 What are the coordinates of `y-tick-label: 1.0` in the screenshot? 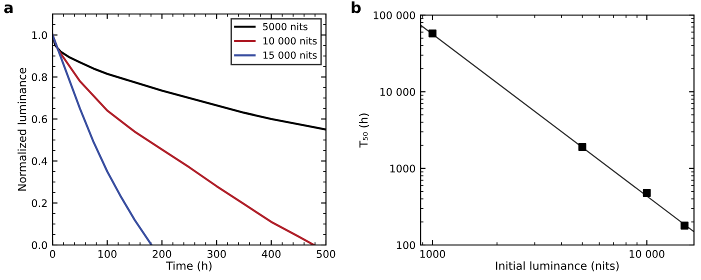 It's located at (40, 35).